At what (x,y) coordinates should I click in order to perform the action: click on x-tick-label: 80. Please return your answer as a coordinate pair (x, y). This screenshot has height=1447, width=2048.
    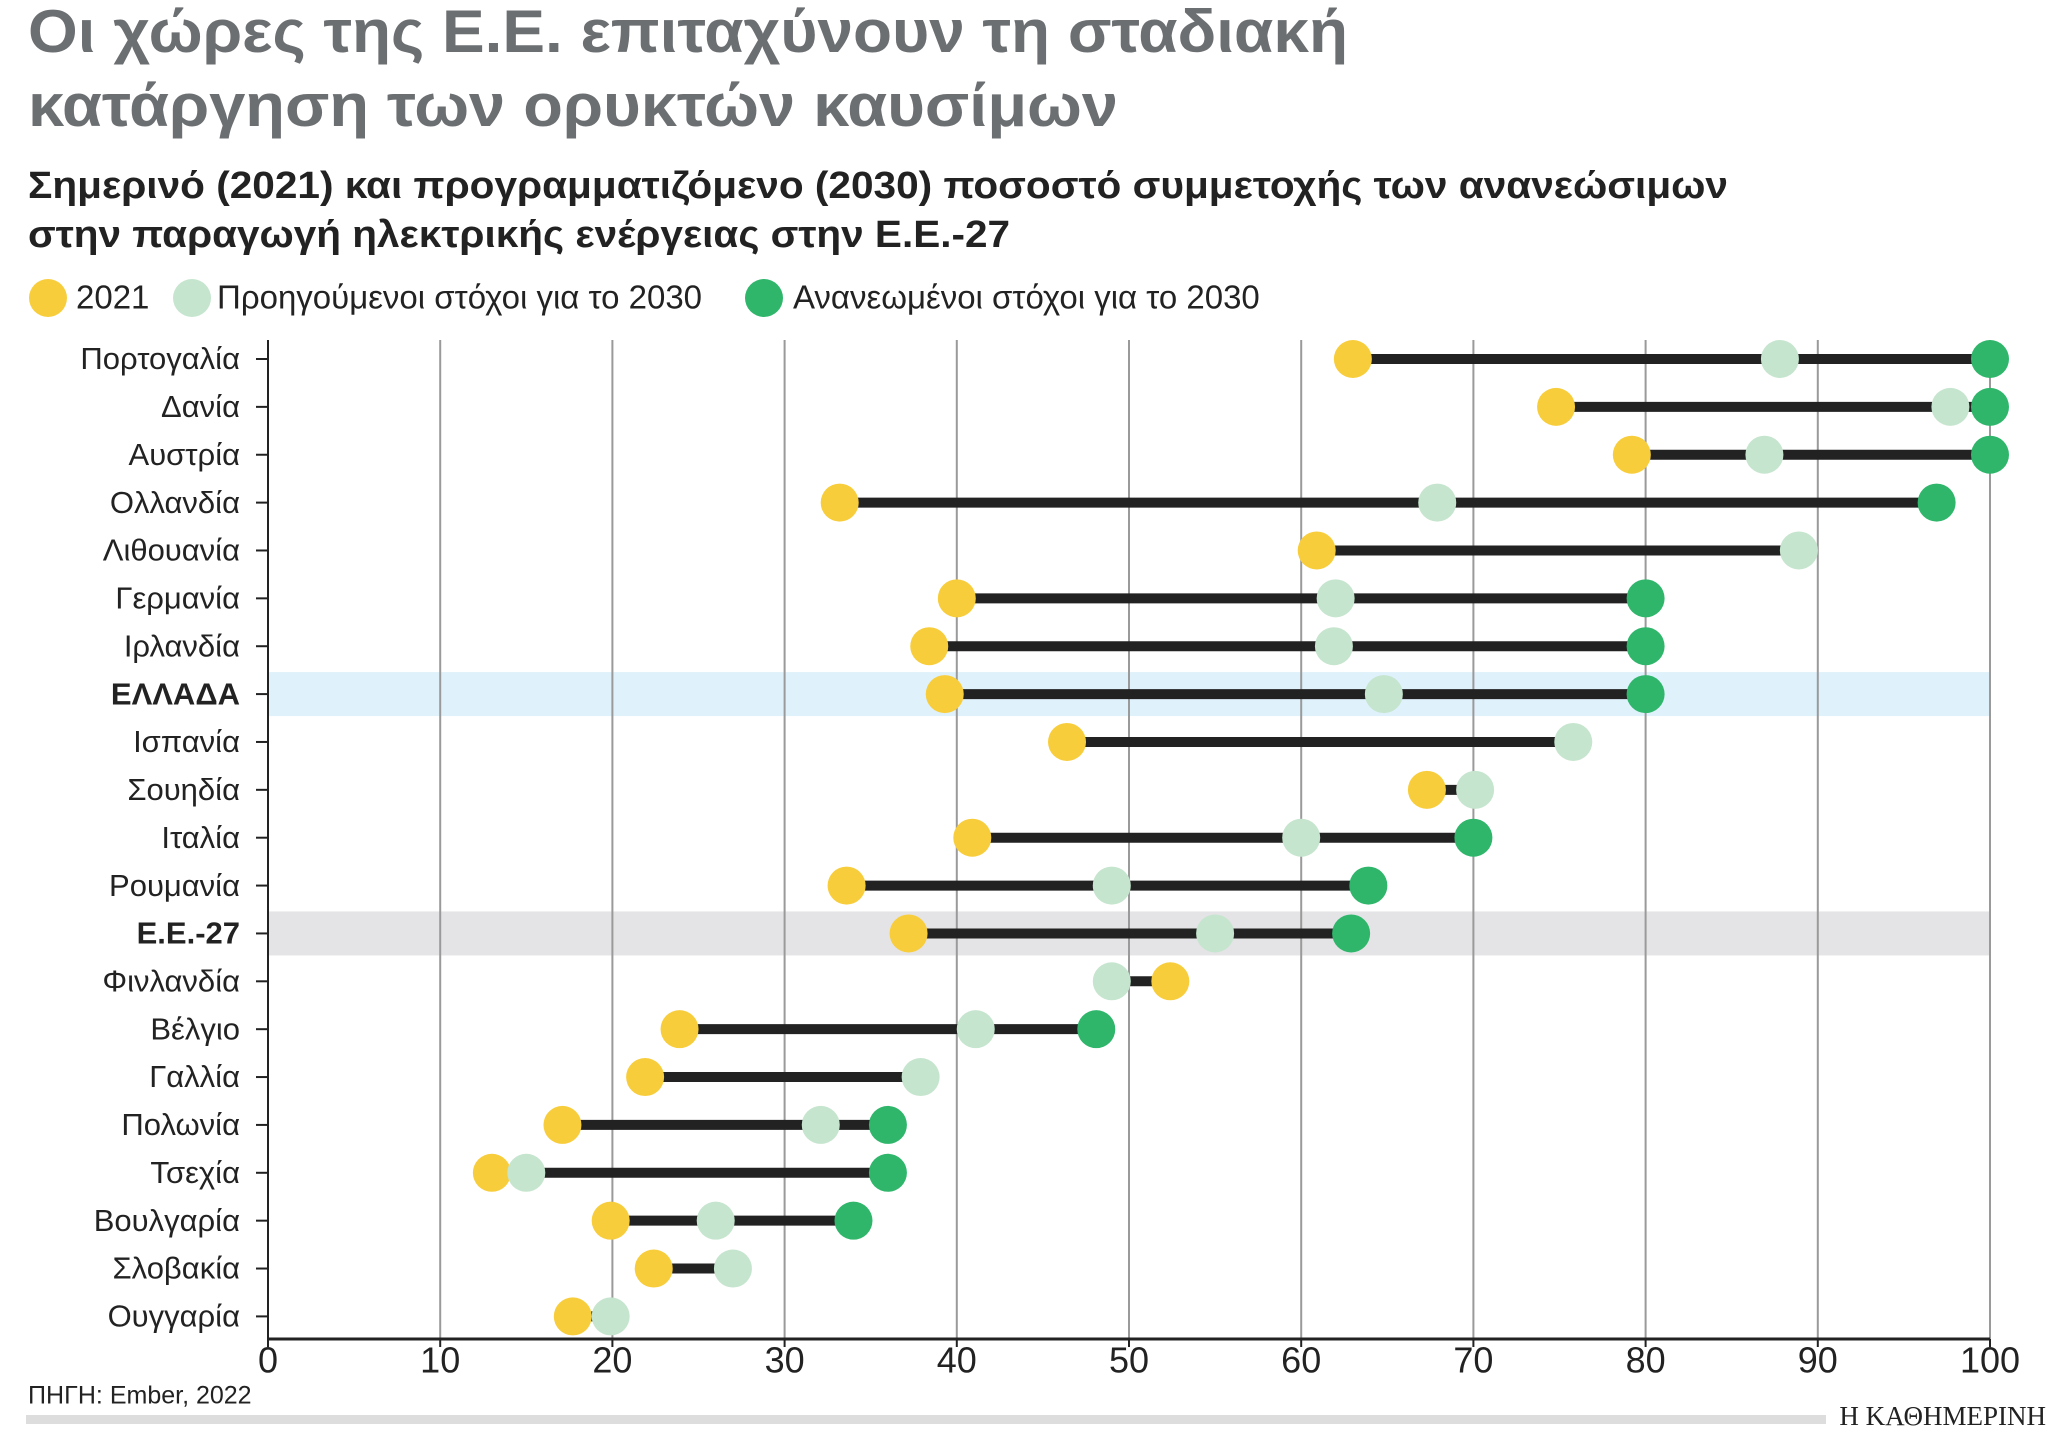
    Looking at the image, I should click on (1646, 1360).